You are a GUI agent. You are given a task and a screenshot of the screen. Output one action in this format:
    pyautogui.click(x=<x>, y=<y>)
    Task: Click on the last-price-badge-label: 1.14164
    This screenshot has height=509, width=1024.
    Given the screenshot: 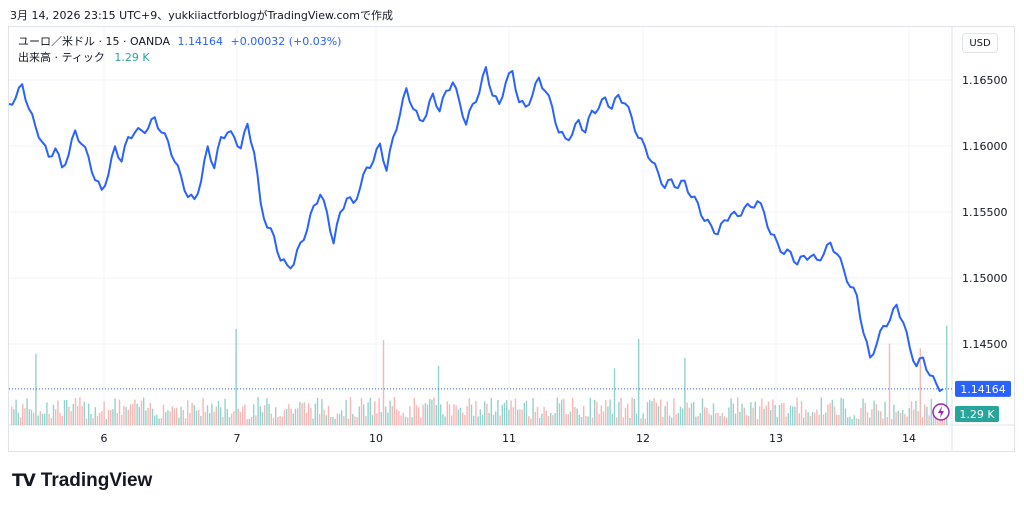 What is the action you would take?
    pyautogui.click(x=983, y=389)
    